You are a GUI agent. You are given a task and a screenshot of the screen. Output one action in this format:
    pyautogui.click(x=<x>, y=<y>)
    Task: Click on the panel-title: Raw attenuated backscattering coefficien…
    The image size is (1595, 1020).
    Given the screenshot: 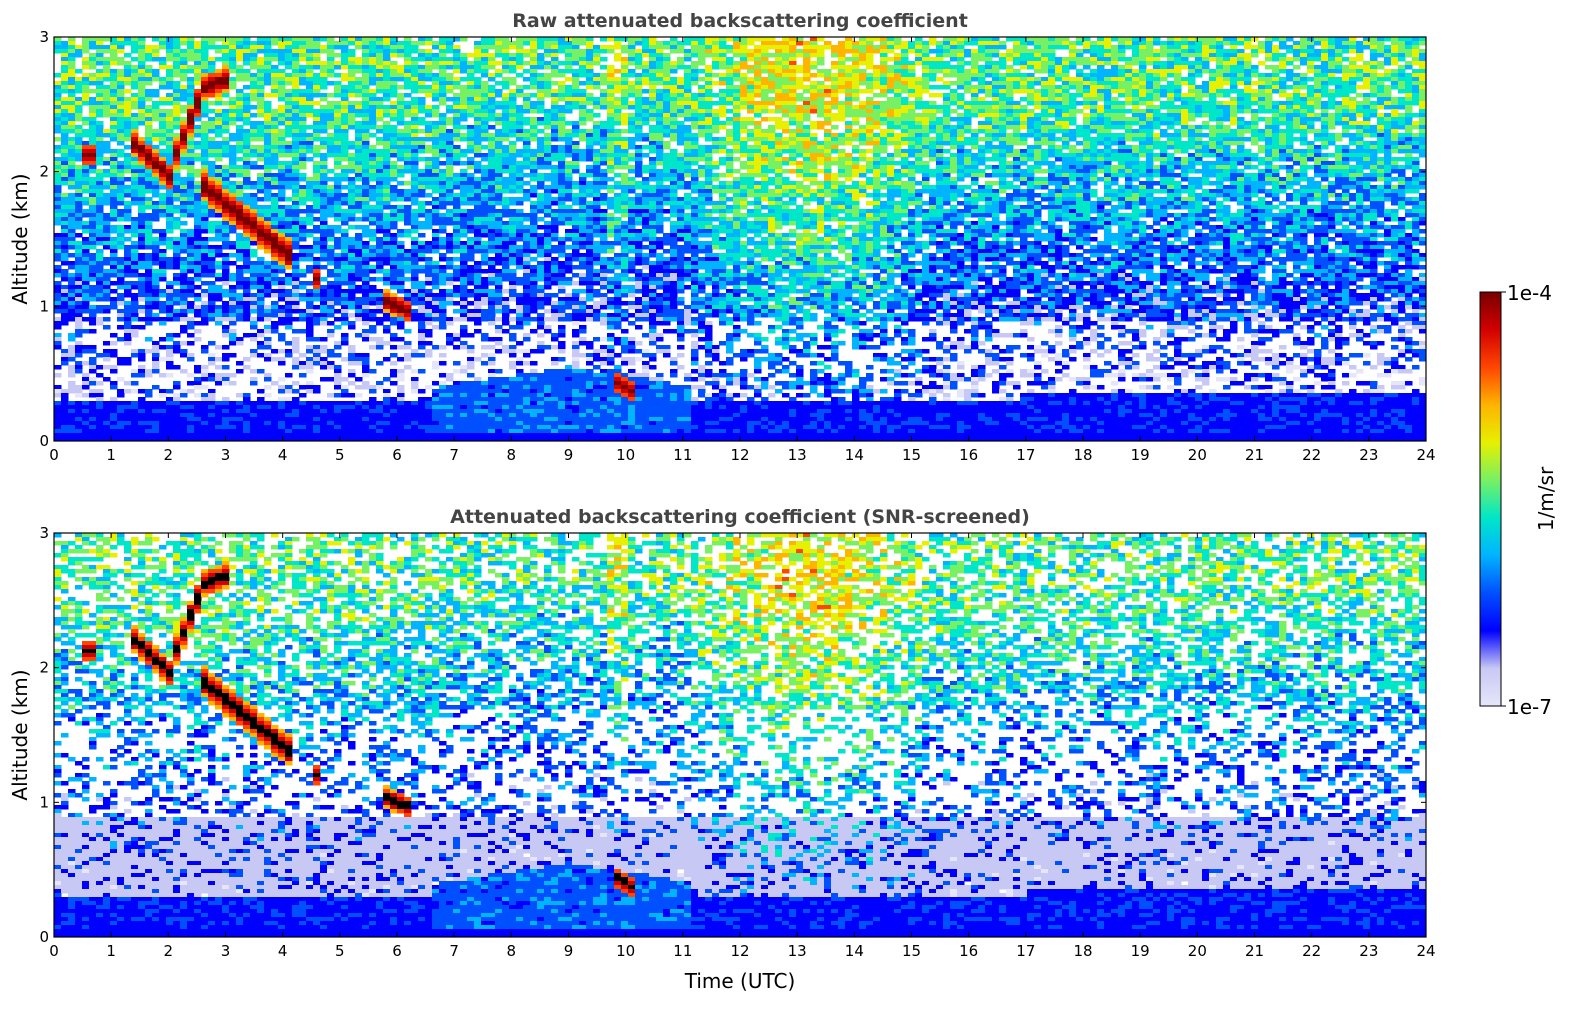 What is the action you would take?
    pyautogui.click(x=740, y=21)
    